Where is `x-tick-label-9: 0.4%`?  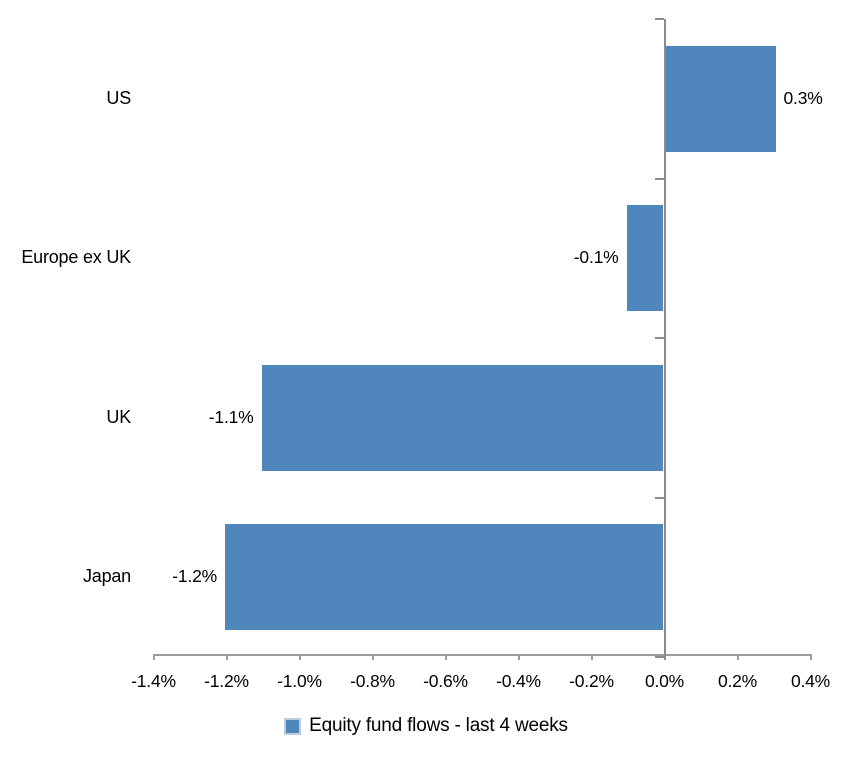 x-tick-label-9: 0.4% is located at coordinates (810, 681).